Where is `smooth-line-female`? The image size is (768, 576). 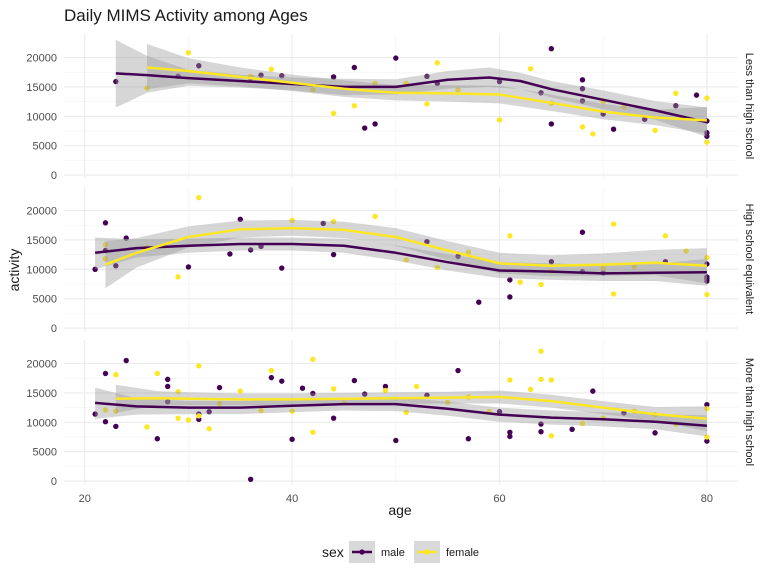 smooth-line-female is located at coordinates (426, 94).